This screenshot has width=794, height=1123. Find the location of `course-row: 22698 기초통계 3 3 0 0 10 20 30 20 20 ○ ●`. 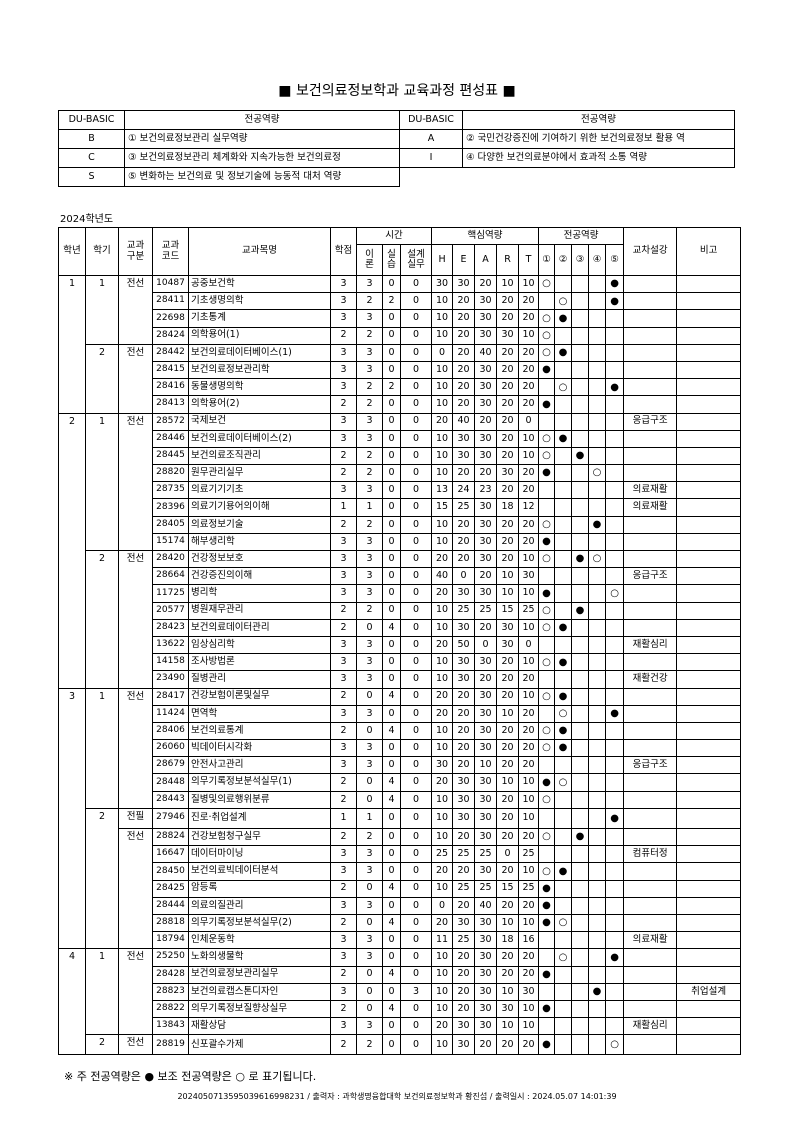

course-row: 22698 기초통계 3 3 0 0 10 20 30 20 20 ○ ● is located at coordinates (400, 318).